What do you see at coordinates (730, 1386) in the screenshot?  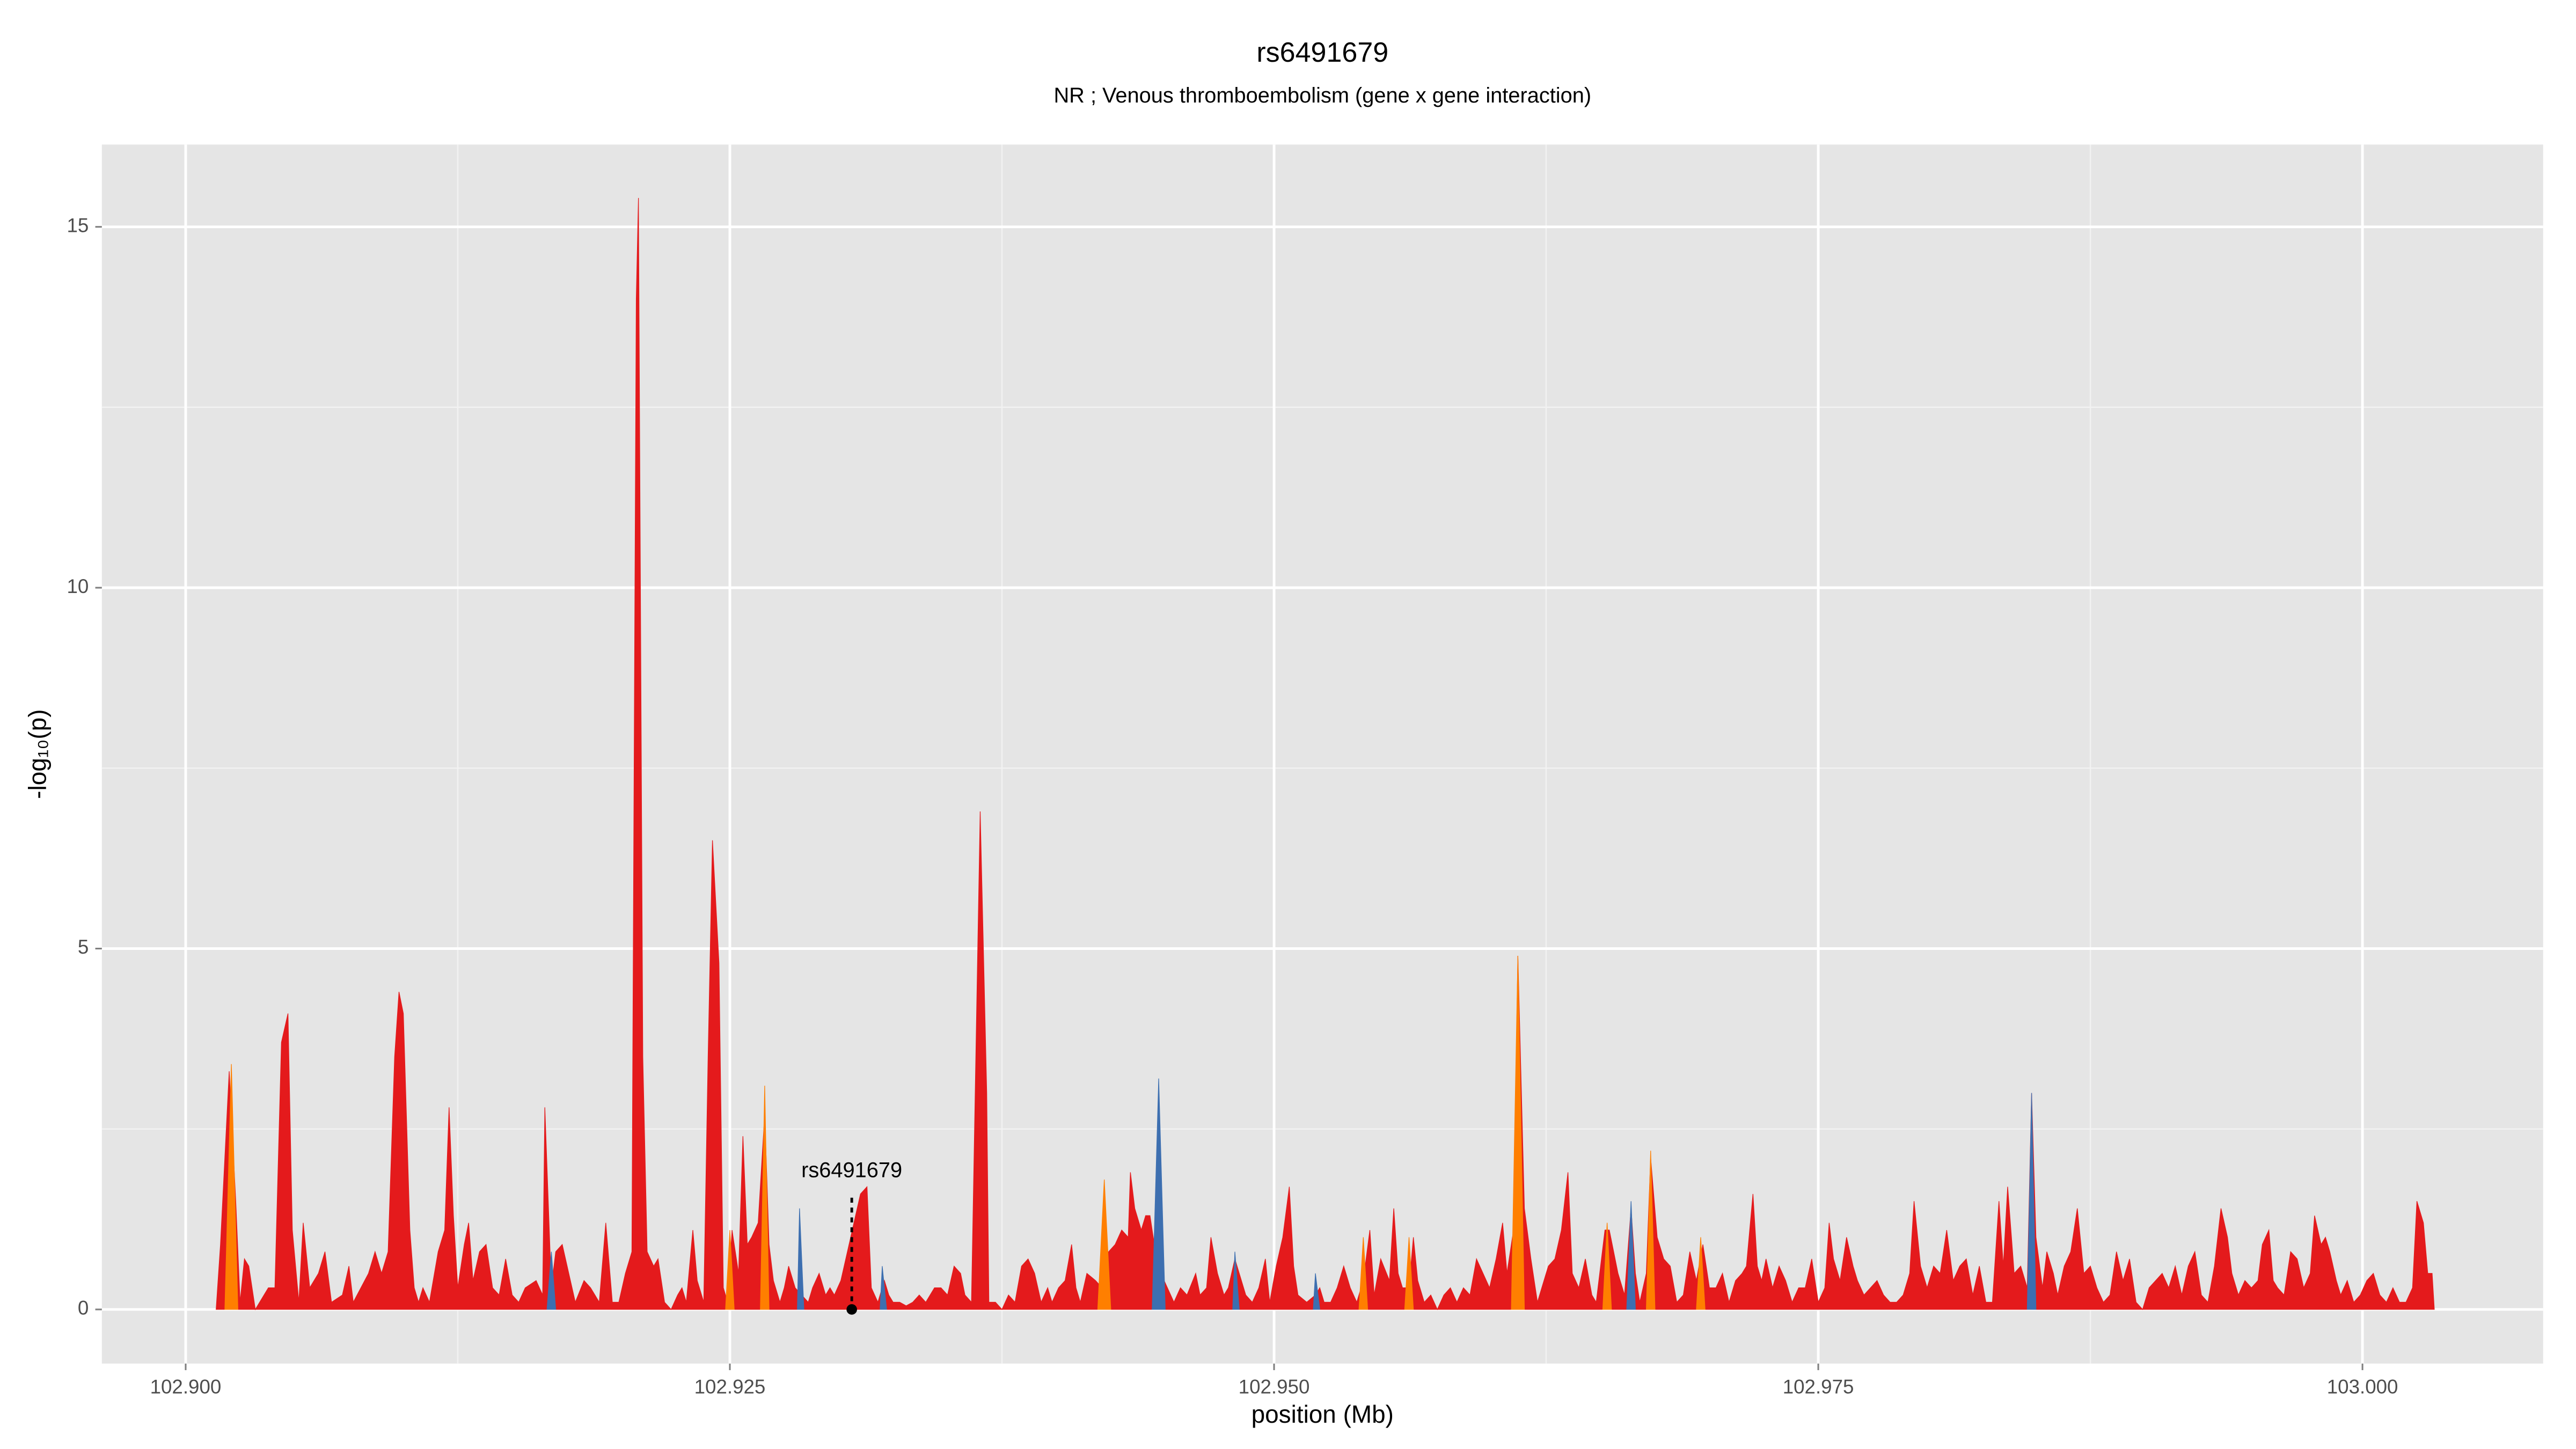 I see `x-tick-label: 102.925` at bounding box center [730, 1386].